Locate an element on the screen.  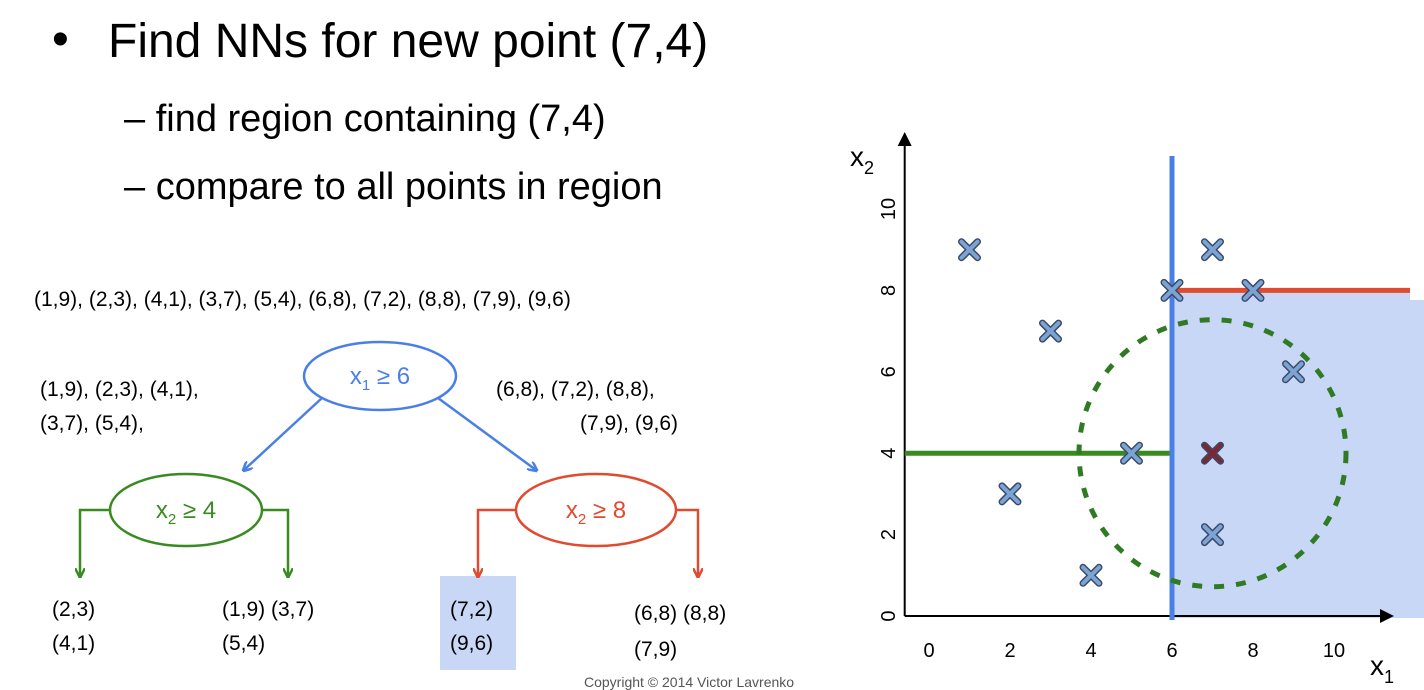
edge-root-right is located at coordinates (486, 433).